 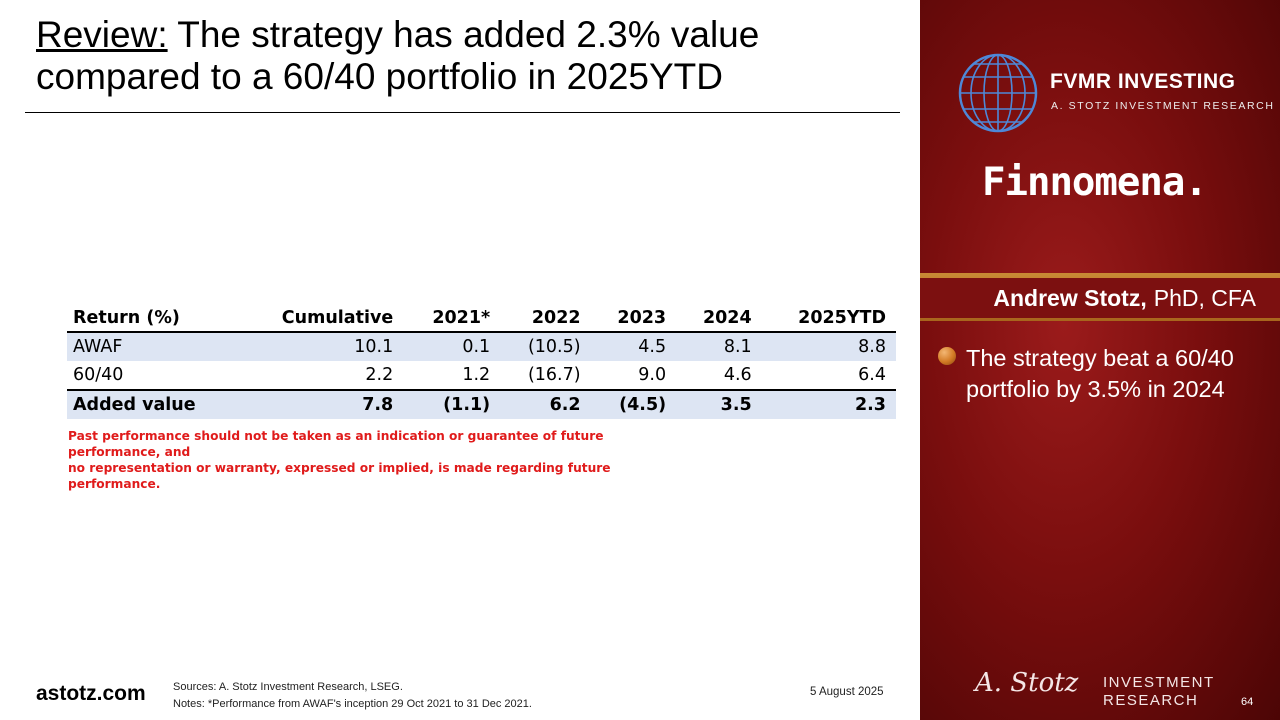 I want to click on brand-name: FVMR INVESTING, so click(x=1143, y=81).